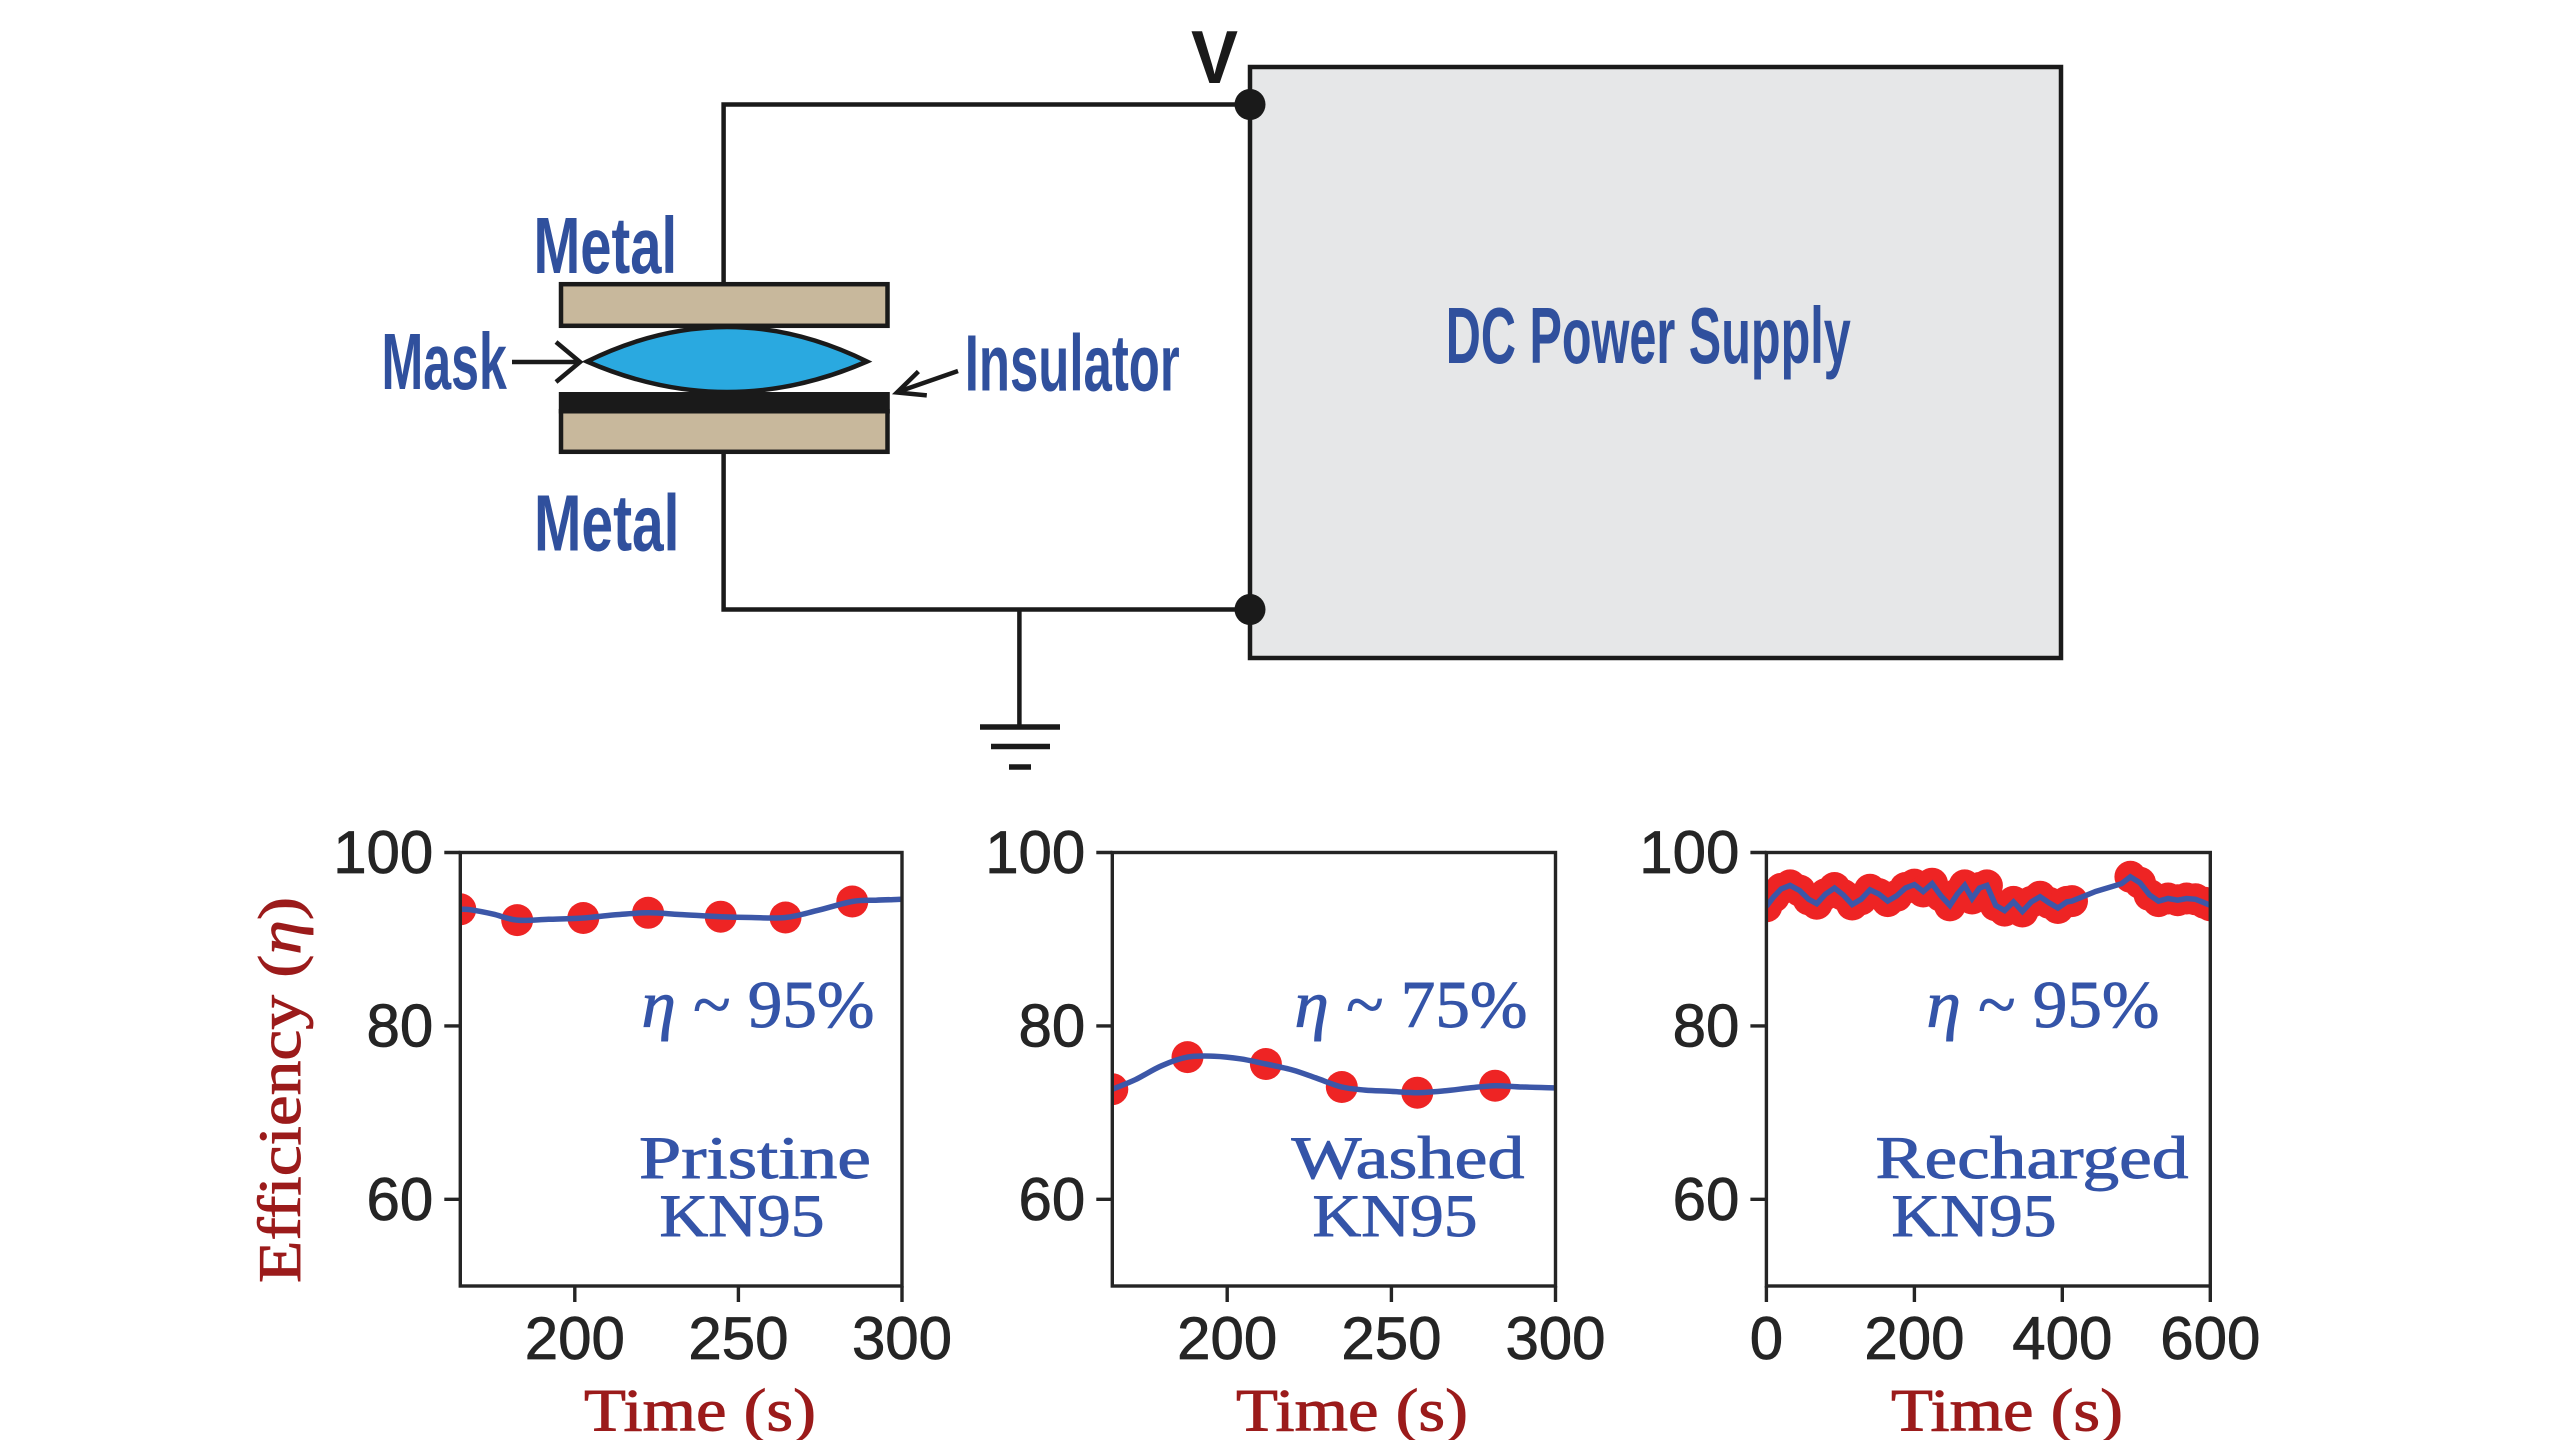  Describe the element at coordinates (1411, 1005) in the screenshot. I see `svg-text: η ~ 75%` at that location.